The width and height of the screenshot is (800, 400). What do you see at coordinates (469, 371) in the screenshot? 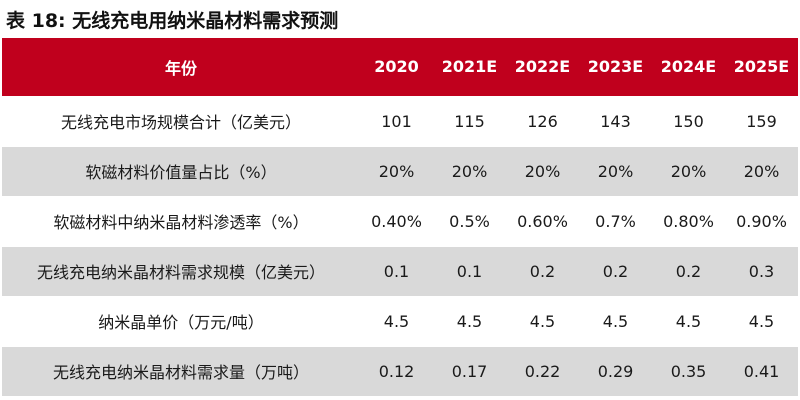
I see `cell-value: 0.17` at bounding box center [469, 371].